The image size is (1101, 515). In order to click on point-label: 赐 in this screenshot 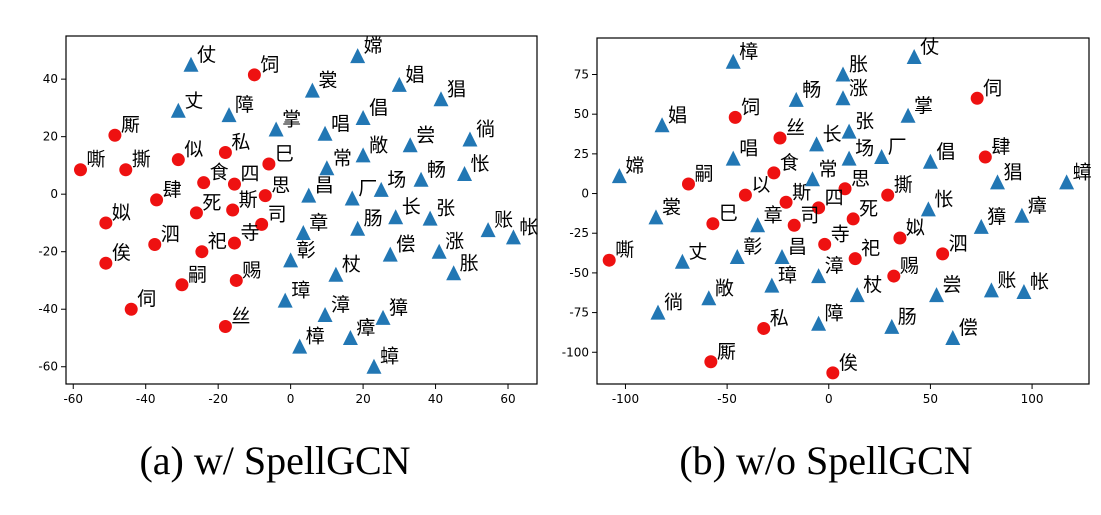, I will do `click(909, 266)`.